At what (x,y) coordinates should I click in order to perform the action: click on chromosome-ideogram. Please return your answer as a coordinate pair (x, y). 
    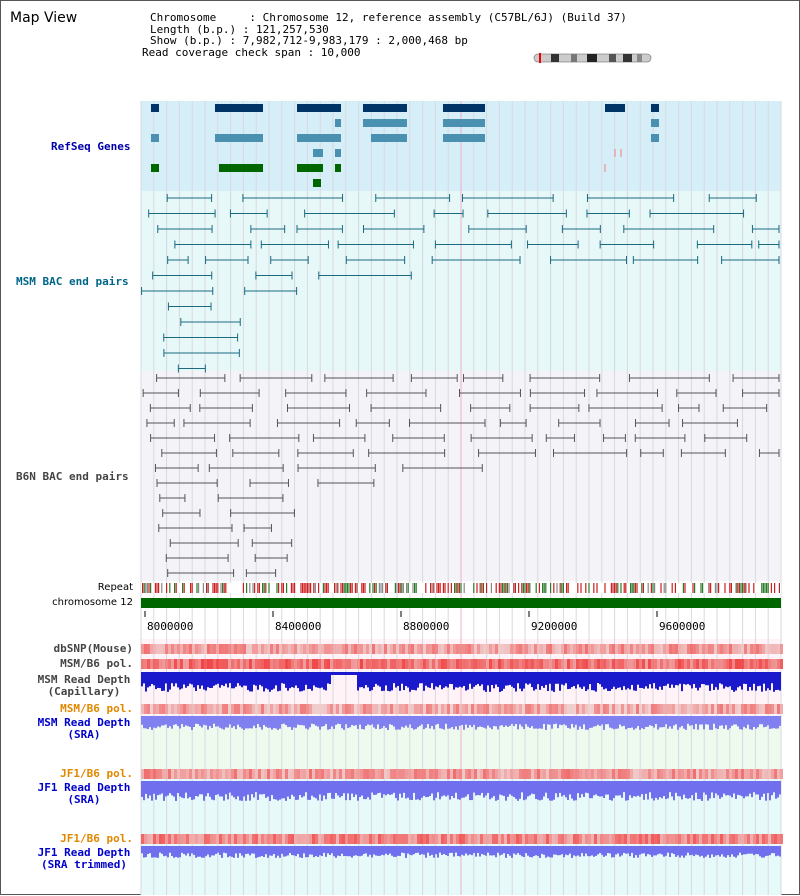
    Looking at the image, I should click on (592, 58).